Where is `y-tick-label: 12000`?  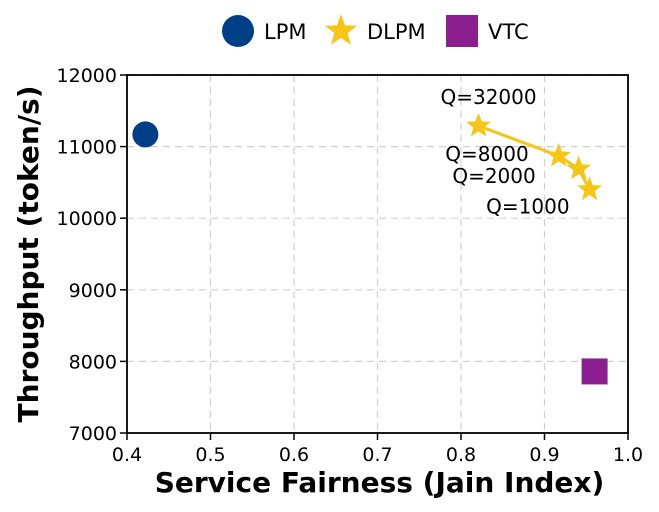
y-tick-label: 12000 is located at coordinates (87, 76).